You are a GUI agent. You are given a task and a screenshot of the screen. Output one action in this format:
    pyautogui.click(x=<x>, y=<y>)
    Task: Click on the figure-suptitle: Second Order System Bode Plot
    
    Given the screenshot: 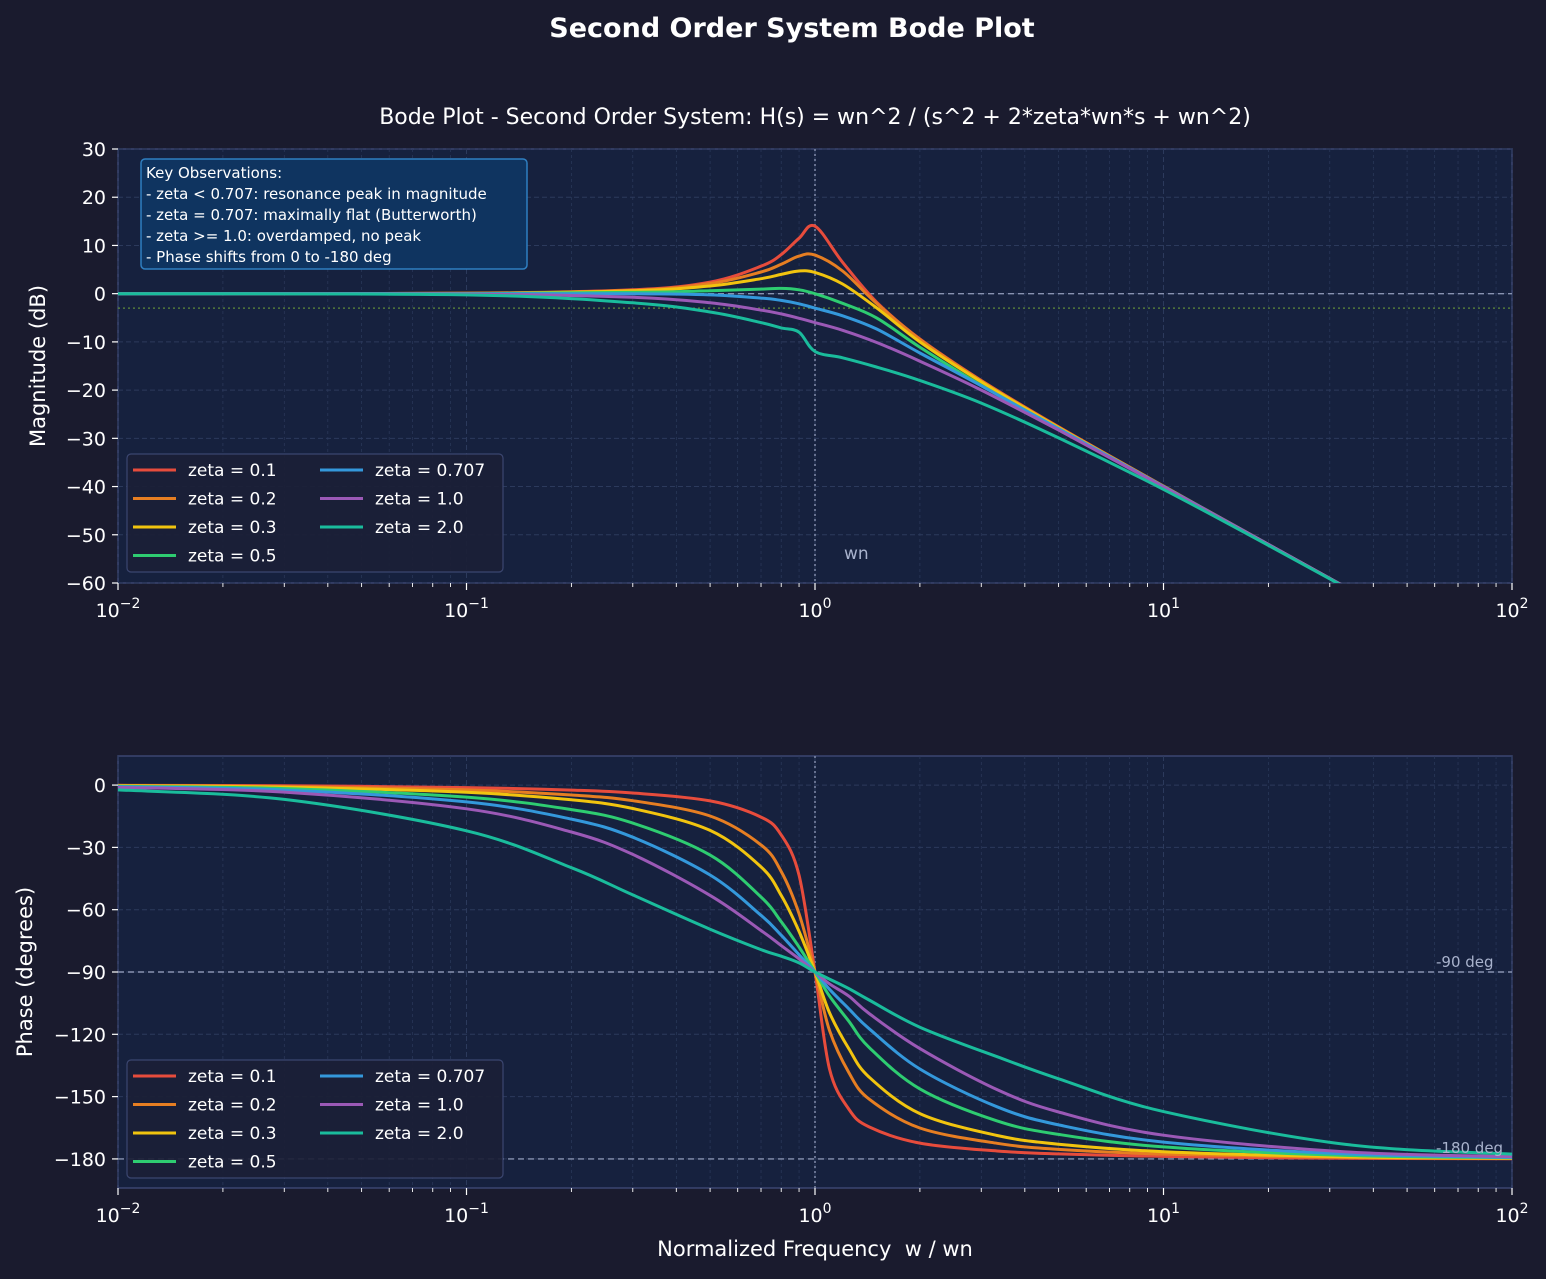 What is the action you would take?
    pyautogui.click(x=792, y=28)
    